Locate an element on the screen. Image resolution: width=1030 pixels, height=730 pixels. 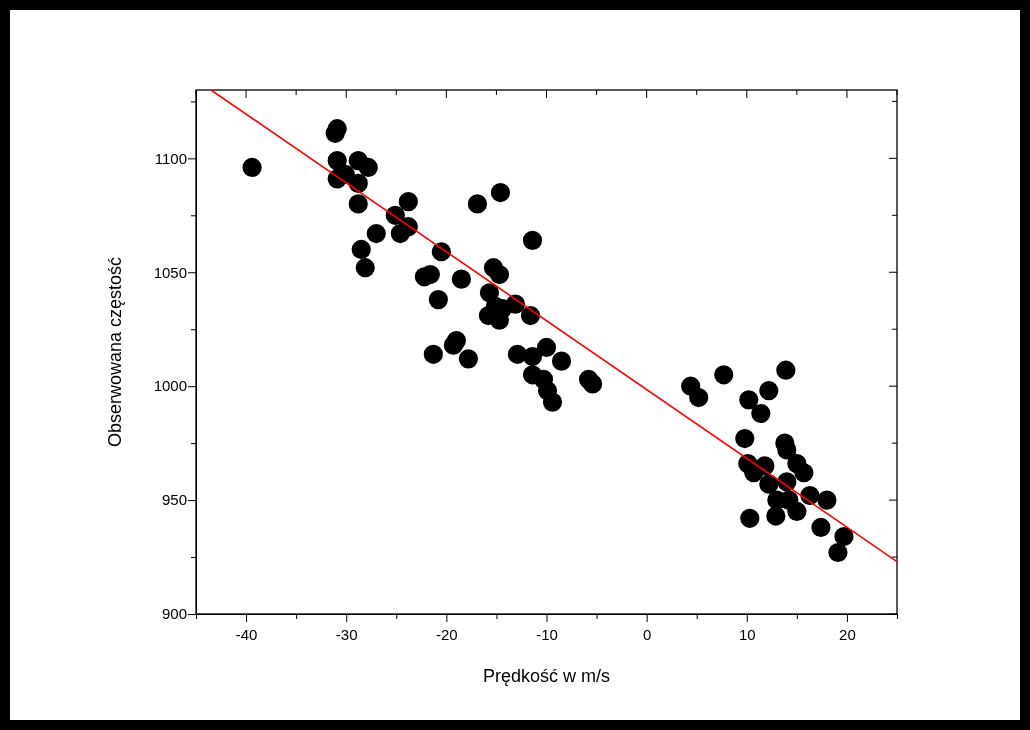
x-tick-label: 20 is located at coordinates (847, 634).